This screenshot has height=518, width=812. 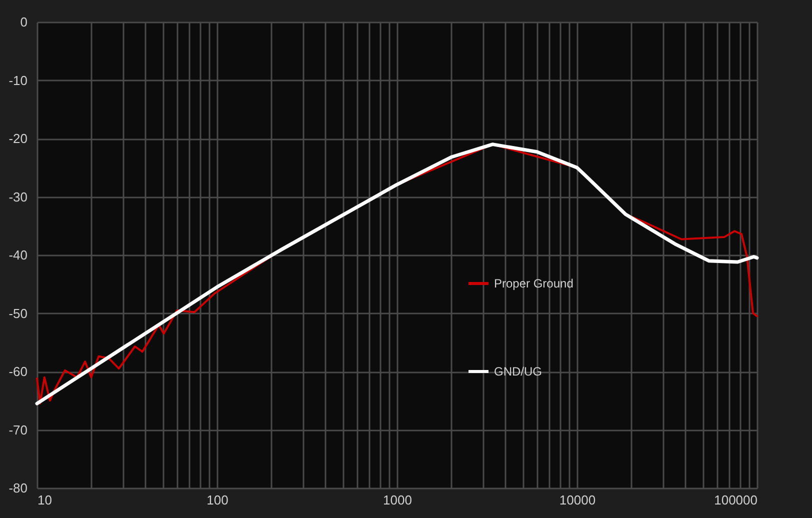 I want to click on x-tick-label: 10000, so click(x=577, y=500).